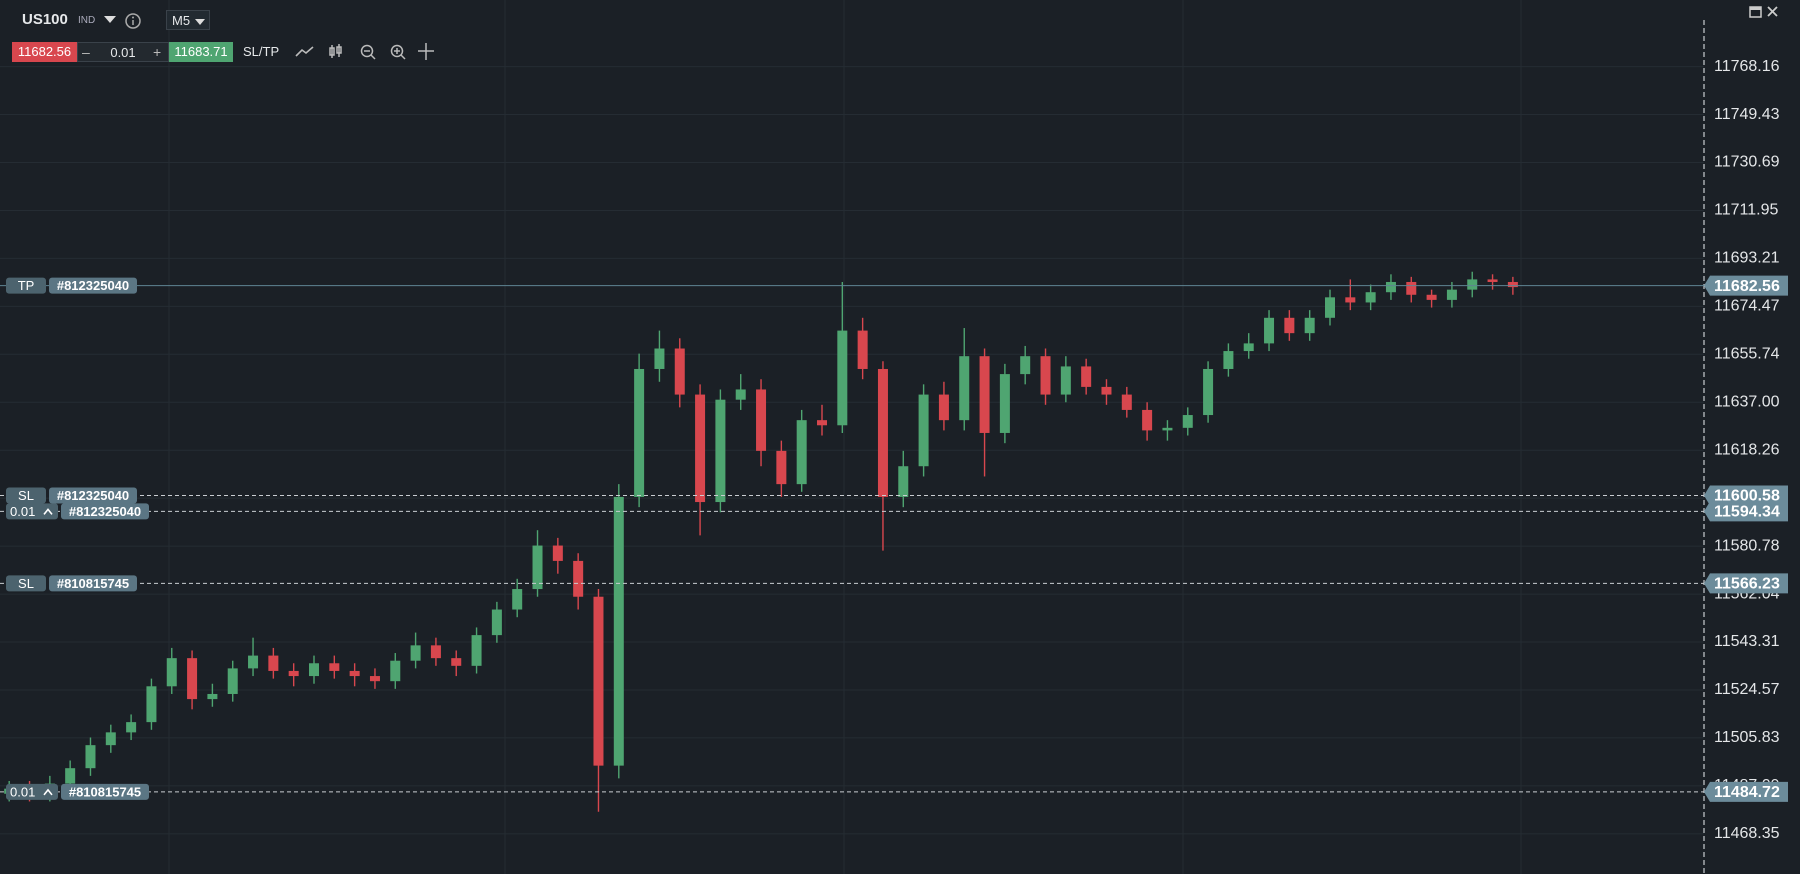 This screenshot has width=1800, height=874. What do you see at coordinates (1747, 833) in the screenshot?
I see `y-tick-label: 11468.35` at bounding box center [1747, 833].